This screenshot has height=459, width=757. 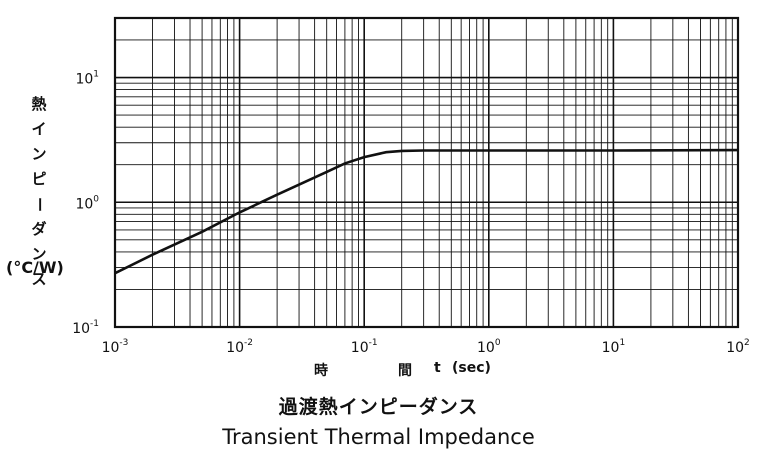 What do you see at coordinates (85, 328) in the screenshot?
I see `y-tick-label: 10⁻¹` at bounding box center [85, 328].